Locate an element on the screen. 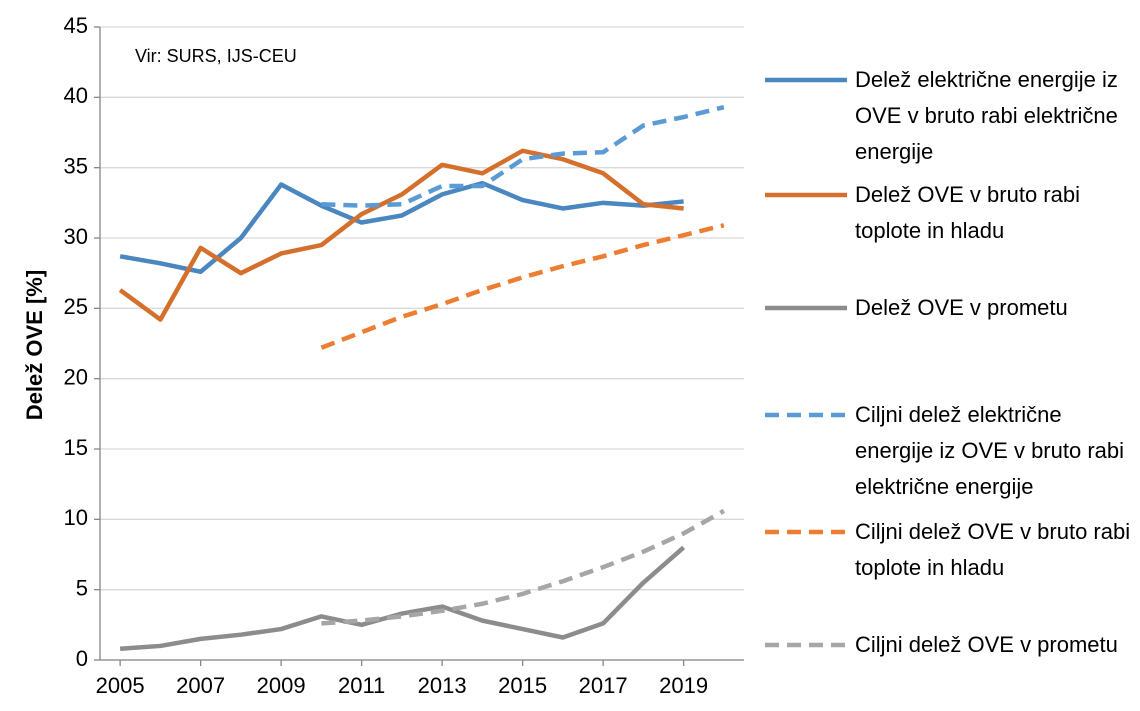 The width and height of the screenshot is (1140, 711). legend-label: Delež OVE v bruto rabi toplote in hladu is located at coordinates (967, 212).